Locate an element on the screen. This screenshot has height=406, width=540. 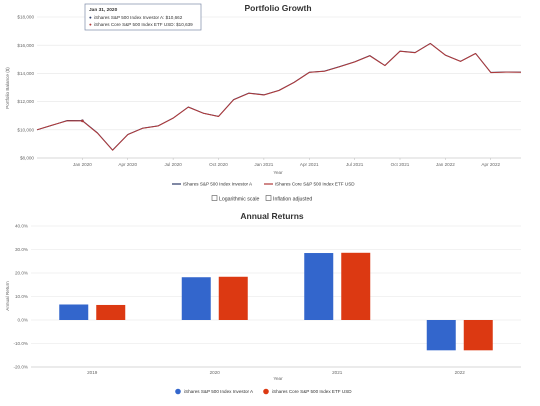
bottom-y-tick-labels: -20.0% -10.0% 0.0% 10.0% 20.0% 30.0% 40.0% is located at coordinates (20, 297).